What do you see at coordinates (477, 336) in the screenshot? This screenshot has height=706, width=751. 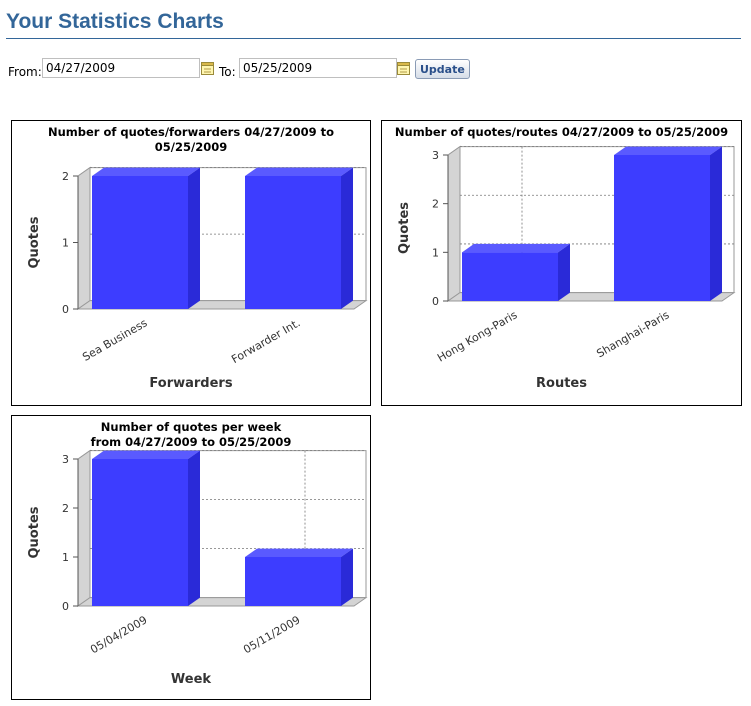 I see `x-tick-label: Hong Kong-Paris` at bounding box center [477, 336].